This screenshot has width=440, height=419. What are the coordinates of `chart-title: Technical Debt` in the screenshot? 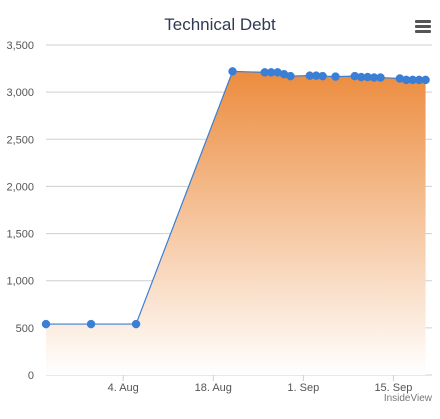 It's located at (220, 24).